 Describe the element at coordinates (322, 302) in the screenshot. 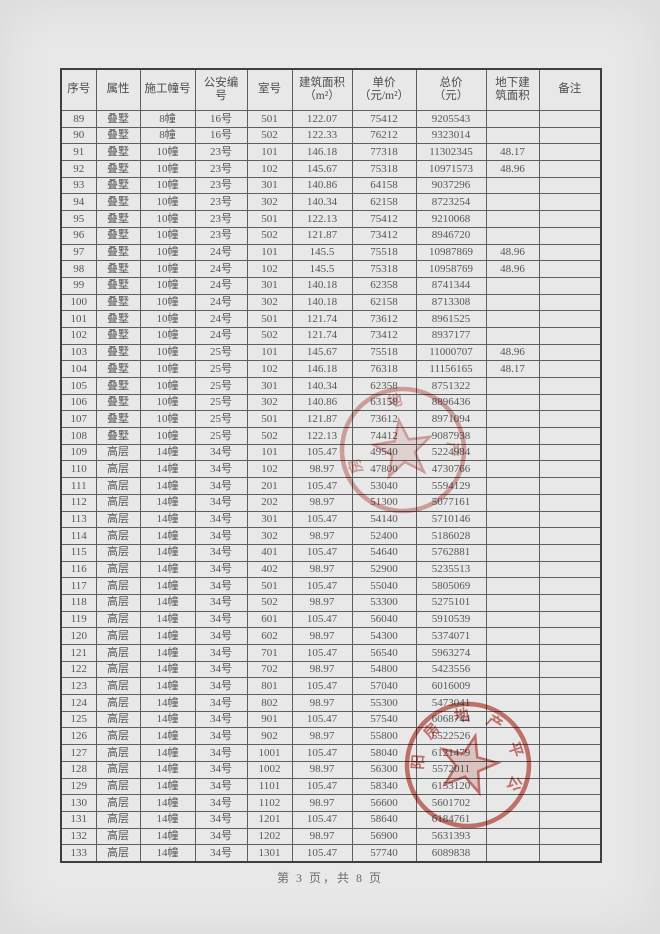

I see `cell-floor-area: 140.18` at that location.